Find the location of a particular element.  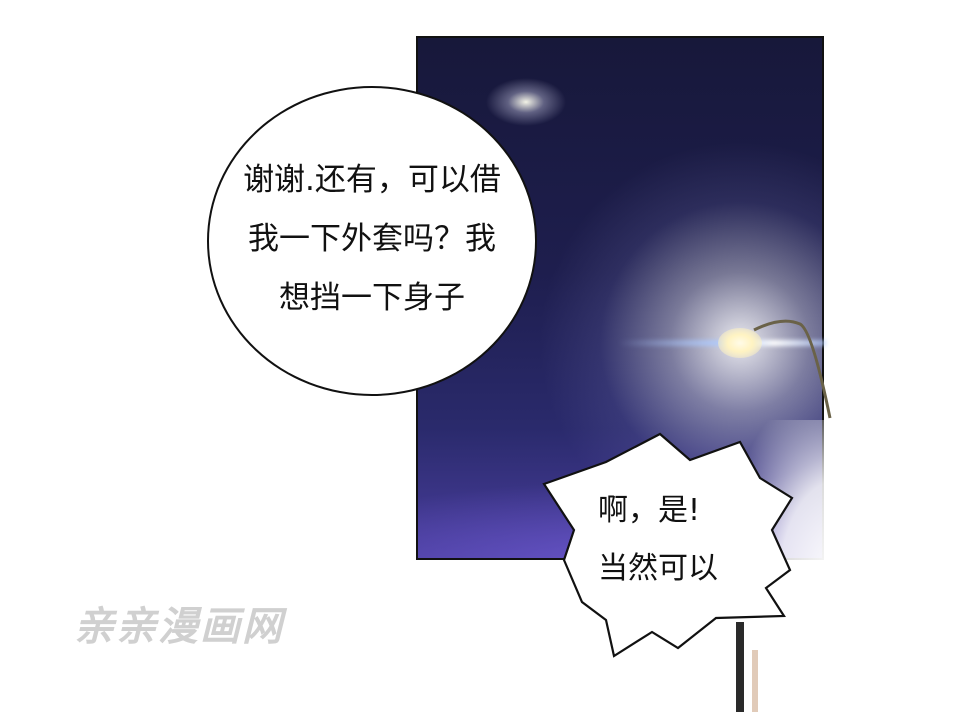

speech-bubble-round: 谢谢.还有，可以借 我一下外套吗？我 想挡一下身子 is located at coordinates (372, 241).